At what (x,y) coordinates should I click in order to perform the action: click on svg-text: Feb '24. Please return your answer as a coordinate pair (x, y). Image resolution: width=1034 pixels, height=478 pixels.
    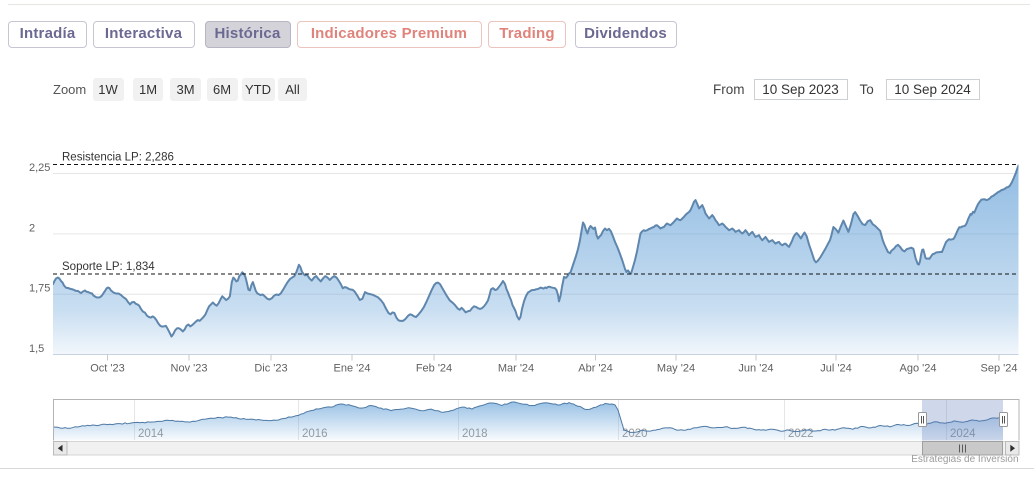
    Looking at the image, I should click on (434, 369).